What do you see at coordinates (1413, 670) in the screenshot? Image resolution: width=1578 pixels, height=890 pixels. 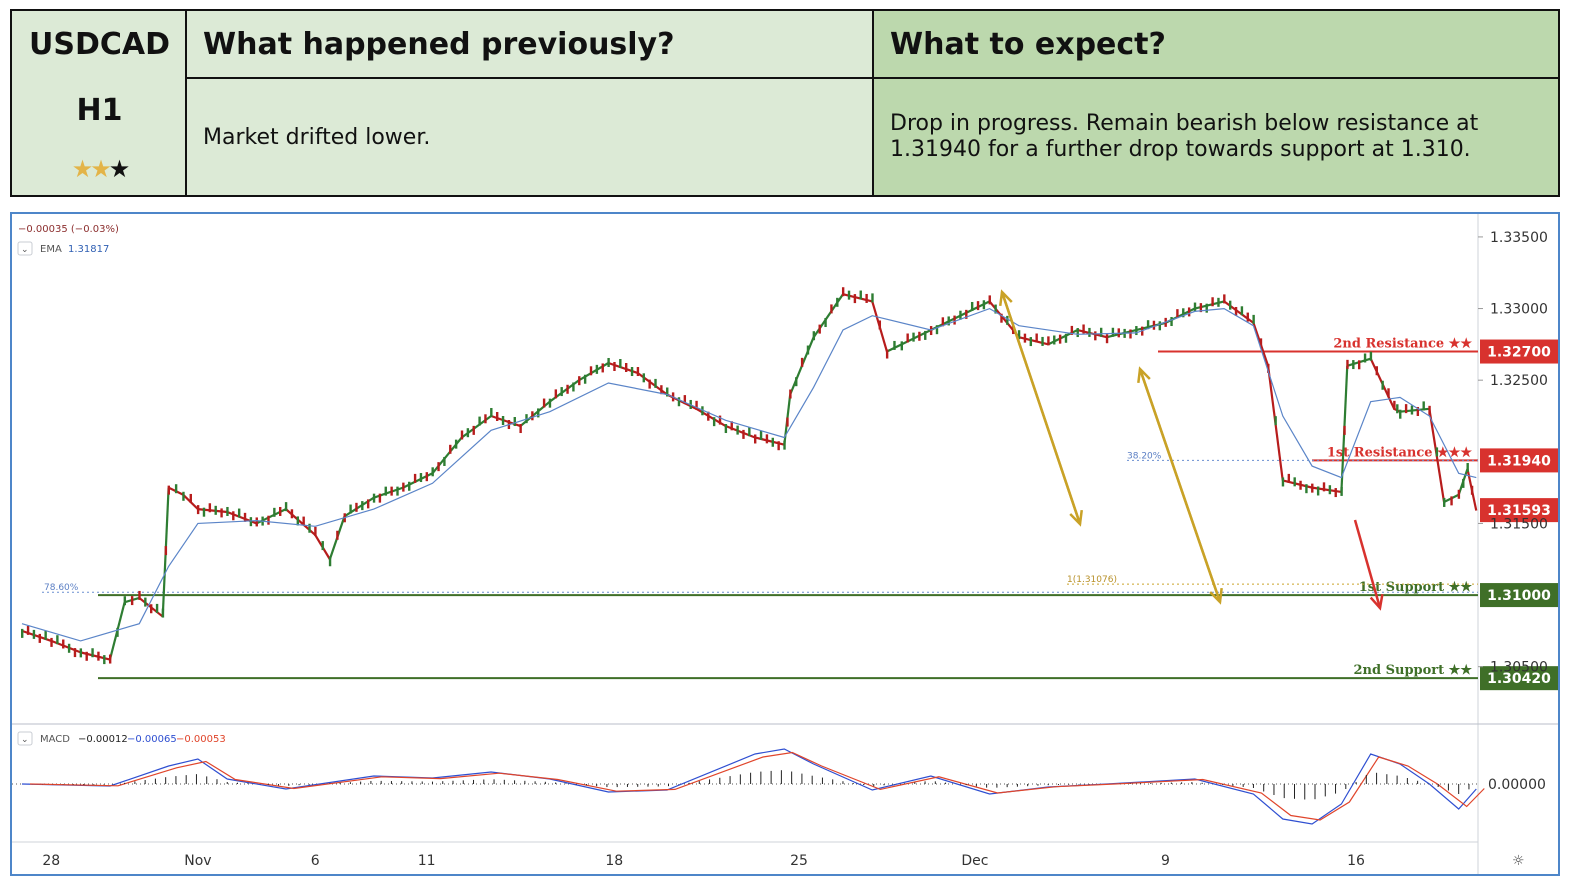 I see `level-label: 2nd Support ★★` at bounding box center [1413, 670].